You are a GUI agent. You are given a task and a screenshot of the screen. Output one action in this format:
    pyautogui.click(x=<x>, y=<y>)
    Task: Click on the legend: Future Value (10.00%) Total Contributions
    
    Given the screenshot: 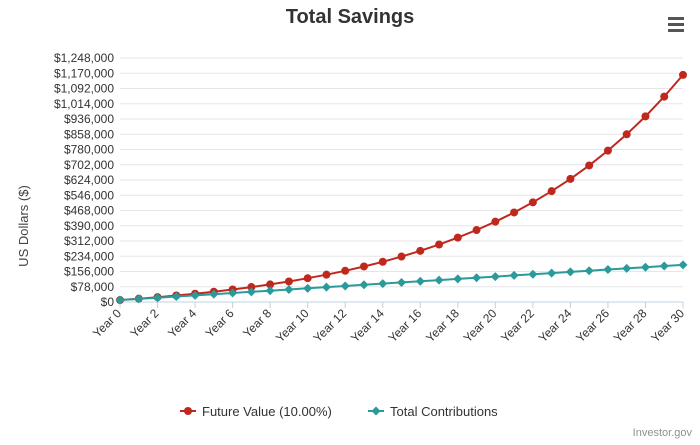 What is the action you would take?
    pyautogui.click(x=339, y=411)
    